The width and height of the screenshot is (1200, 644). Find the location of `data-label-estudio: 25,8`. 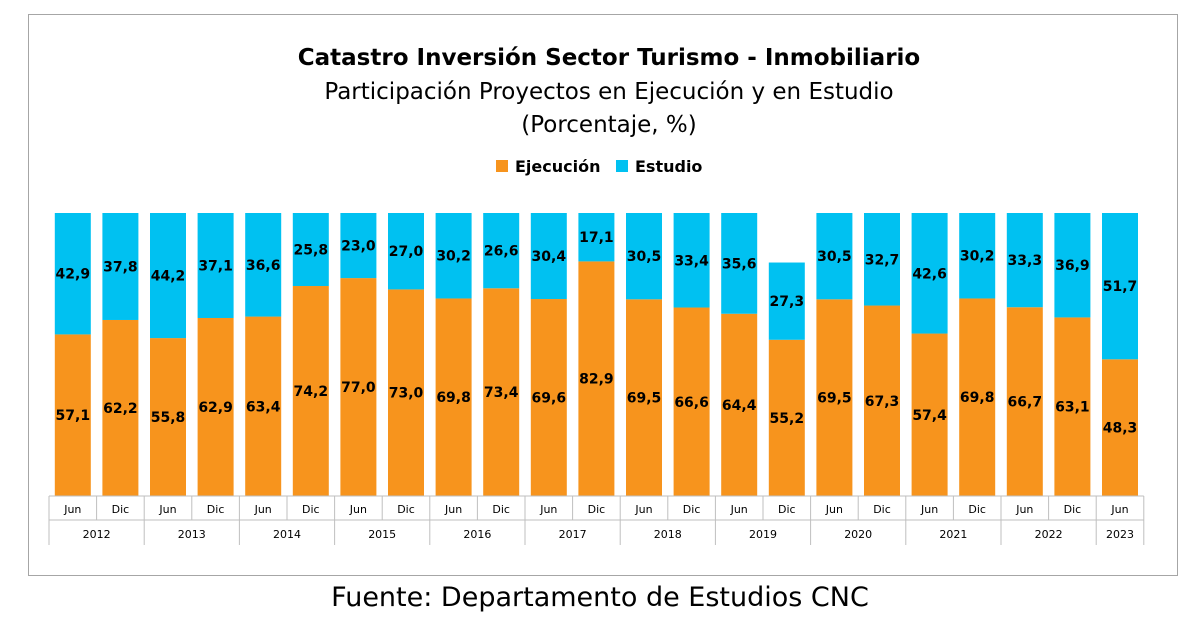

data-label-estudio: 25,8 is located at coordinates (311, 251).